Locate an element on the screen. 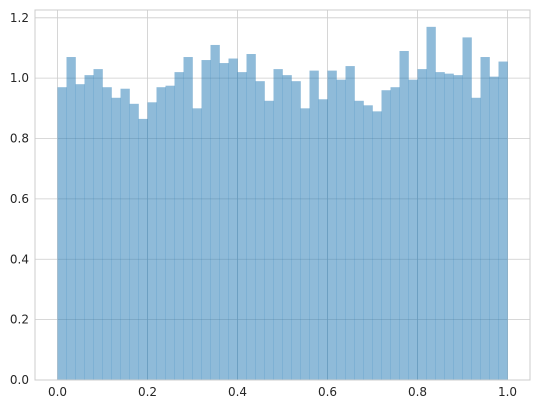 The height and width of the screenshot is (408, 540). y-tick-label: 1.0 is located at coordinates (19, 78).